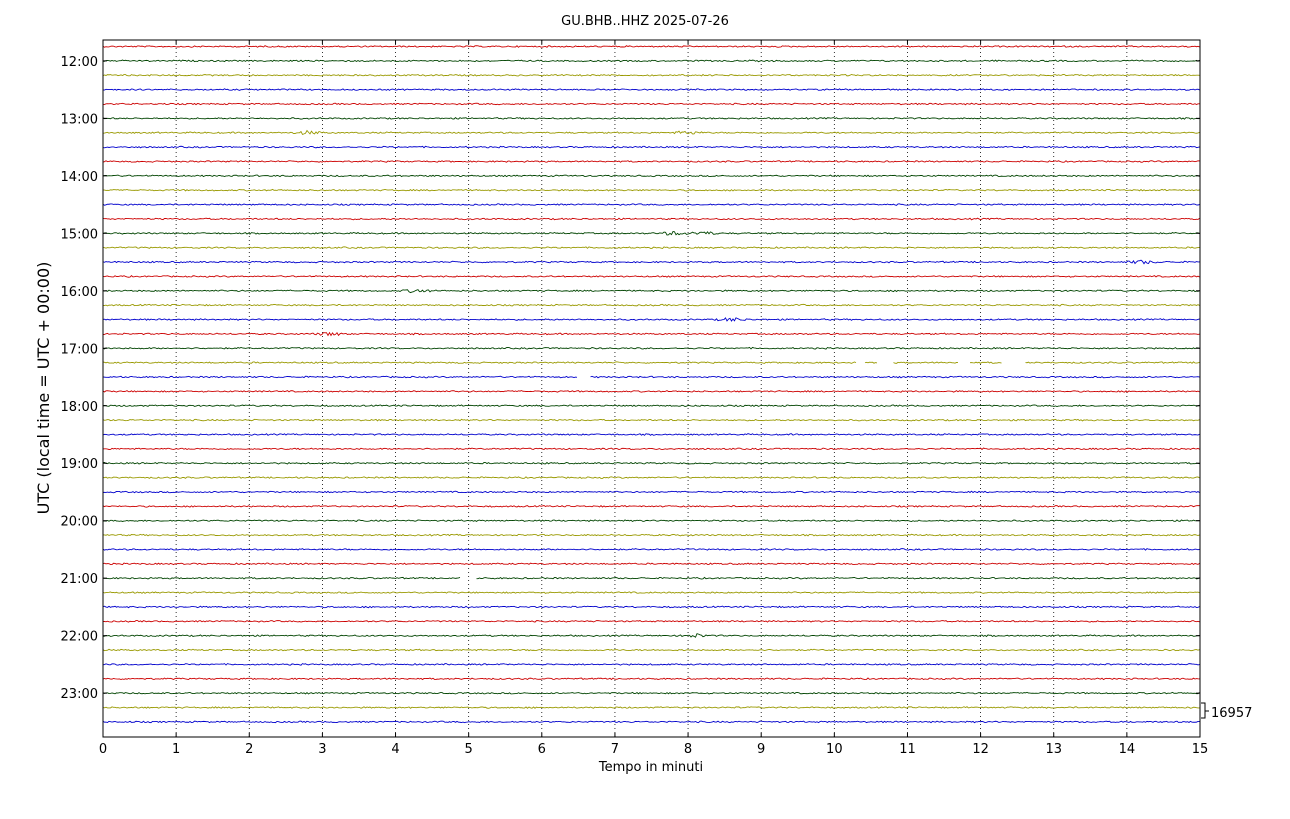 This screenshot has width=1290, height=819. I want to click on x-tick-label: 8, so click(688, 749).